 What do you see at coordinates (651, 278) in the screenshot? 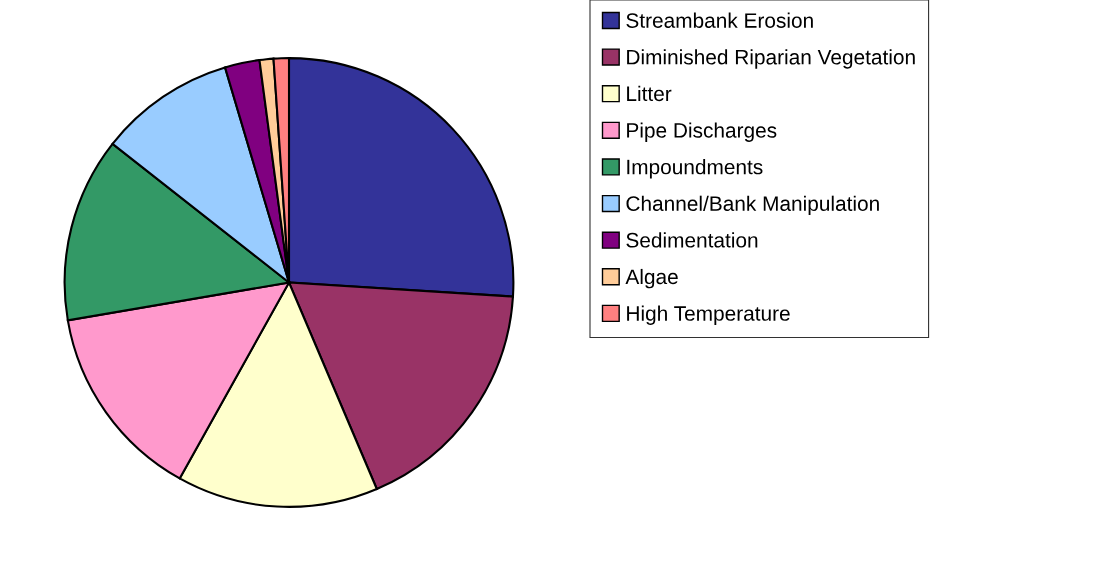
I see `legend-label: Algae` at bounding box center [651, 278].